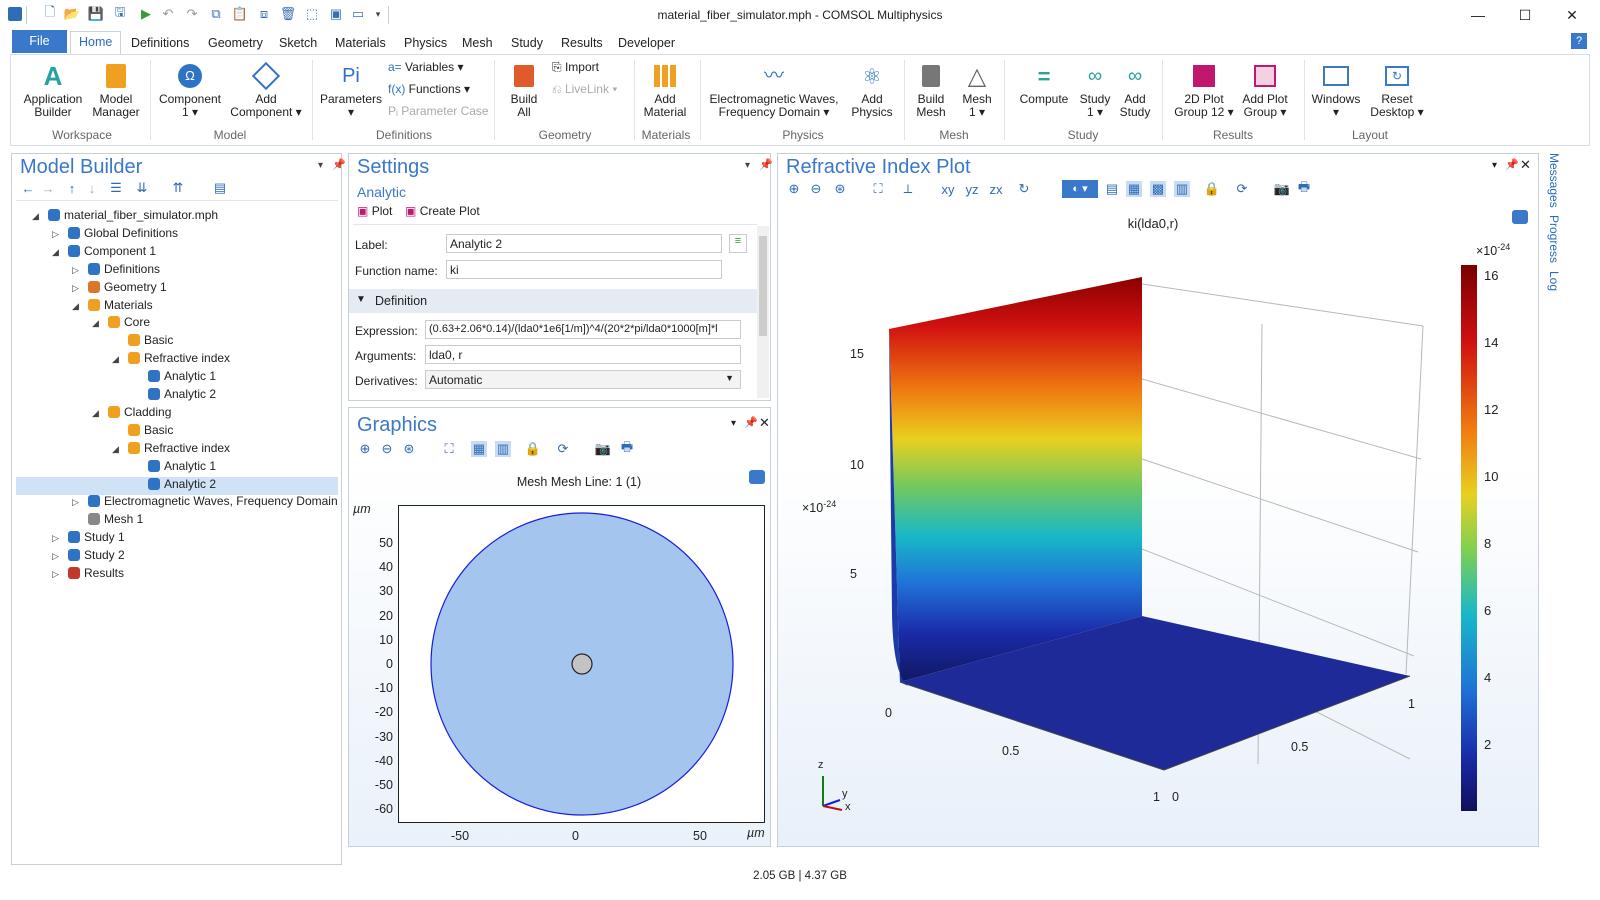  Describe the element at coordinates (1080, 189) in the screenshot. I see `light-button: ◐ ▾` at that location.